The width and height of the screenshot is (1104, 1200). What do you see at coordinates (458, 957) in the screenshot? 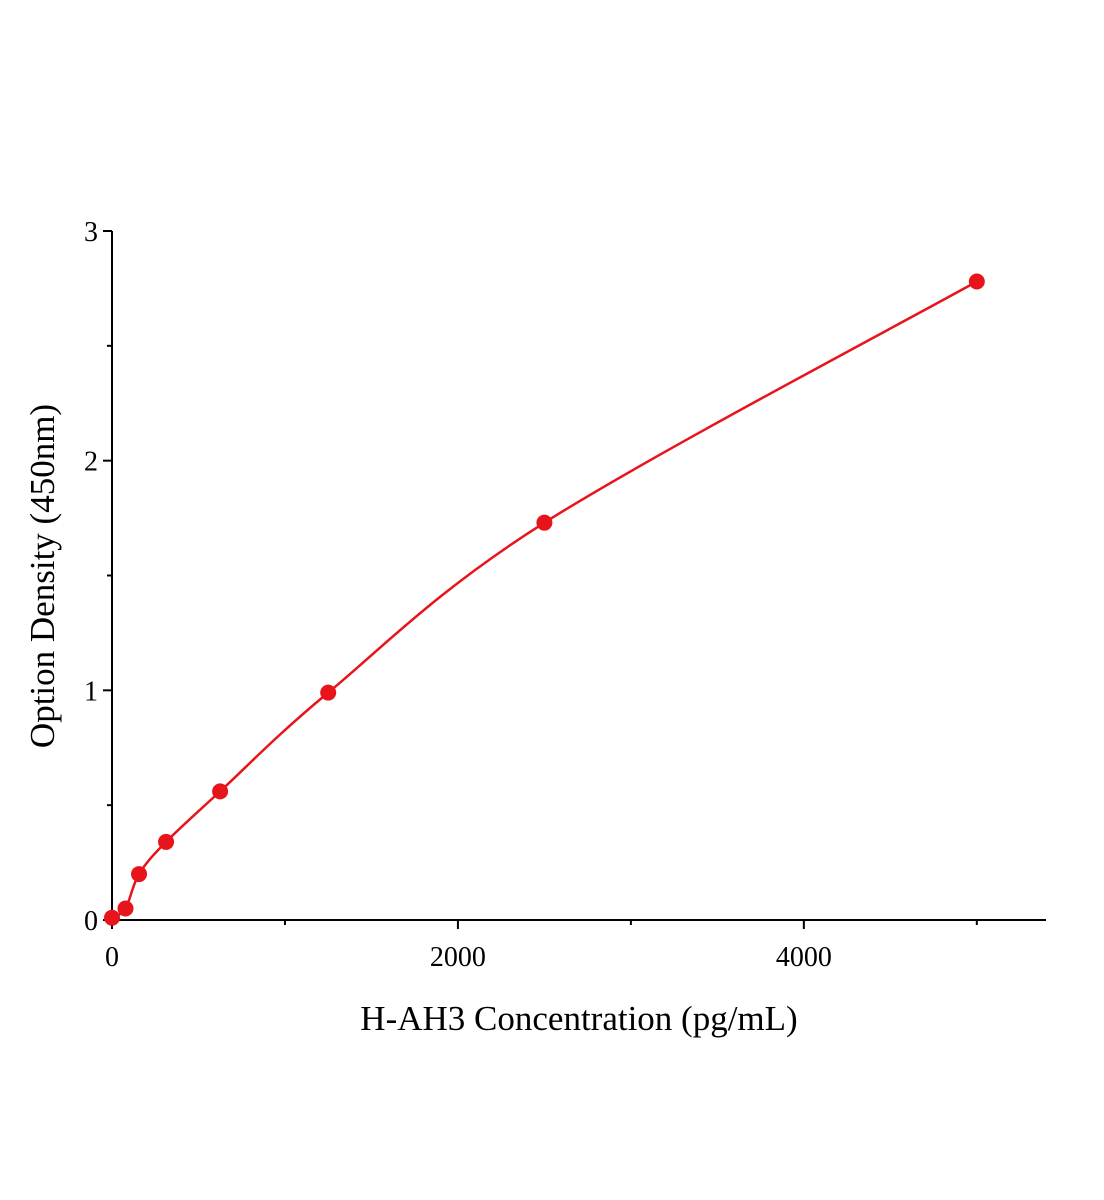
I see `x-tick-label: 2000` at bounding box center [458, 957].